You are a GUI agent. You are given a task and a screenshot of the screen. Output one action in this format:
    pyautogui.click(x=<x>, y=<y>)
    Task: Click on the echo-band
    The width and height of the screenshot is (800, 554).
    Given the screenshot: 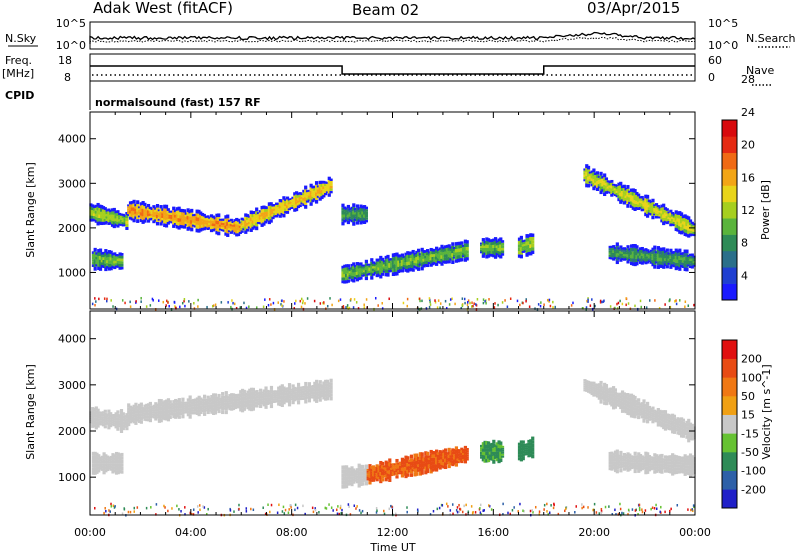 What is the action you would take?
    pyautogui.click(x=639, y=411)
    